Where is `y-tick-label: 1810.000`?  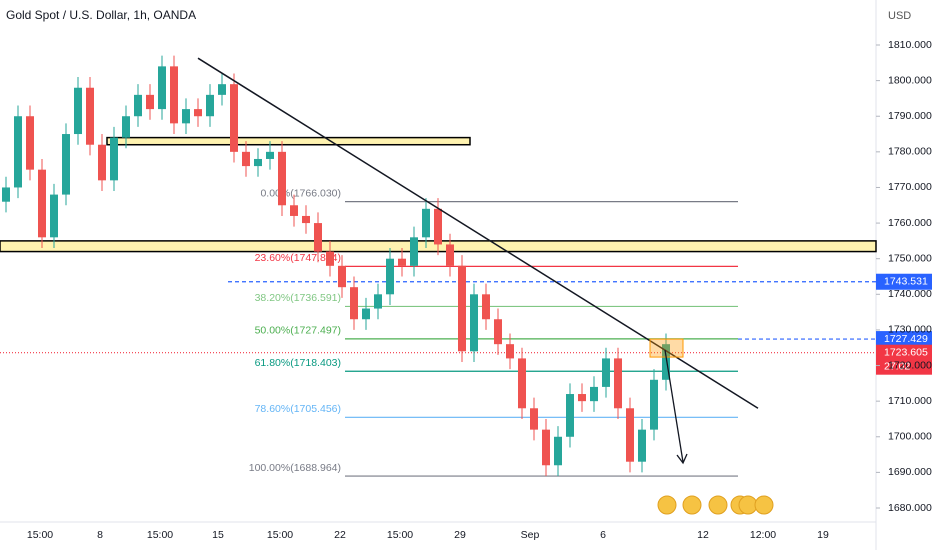 y-tick-label: 1810.000 is located at coordinates (910, 45).